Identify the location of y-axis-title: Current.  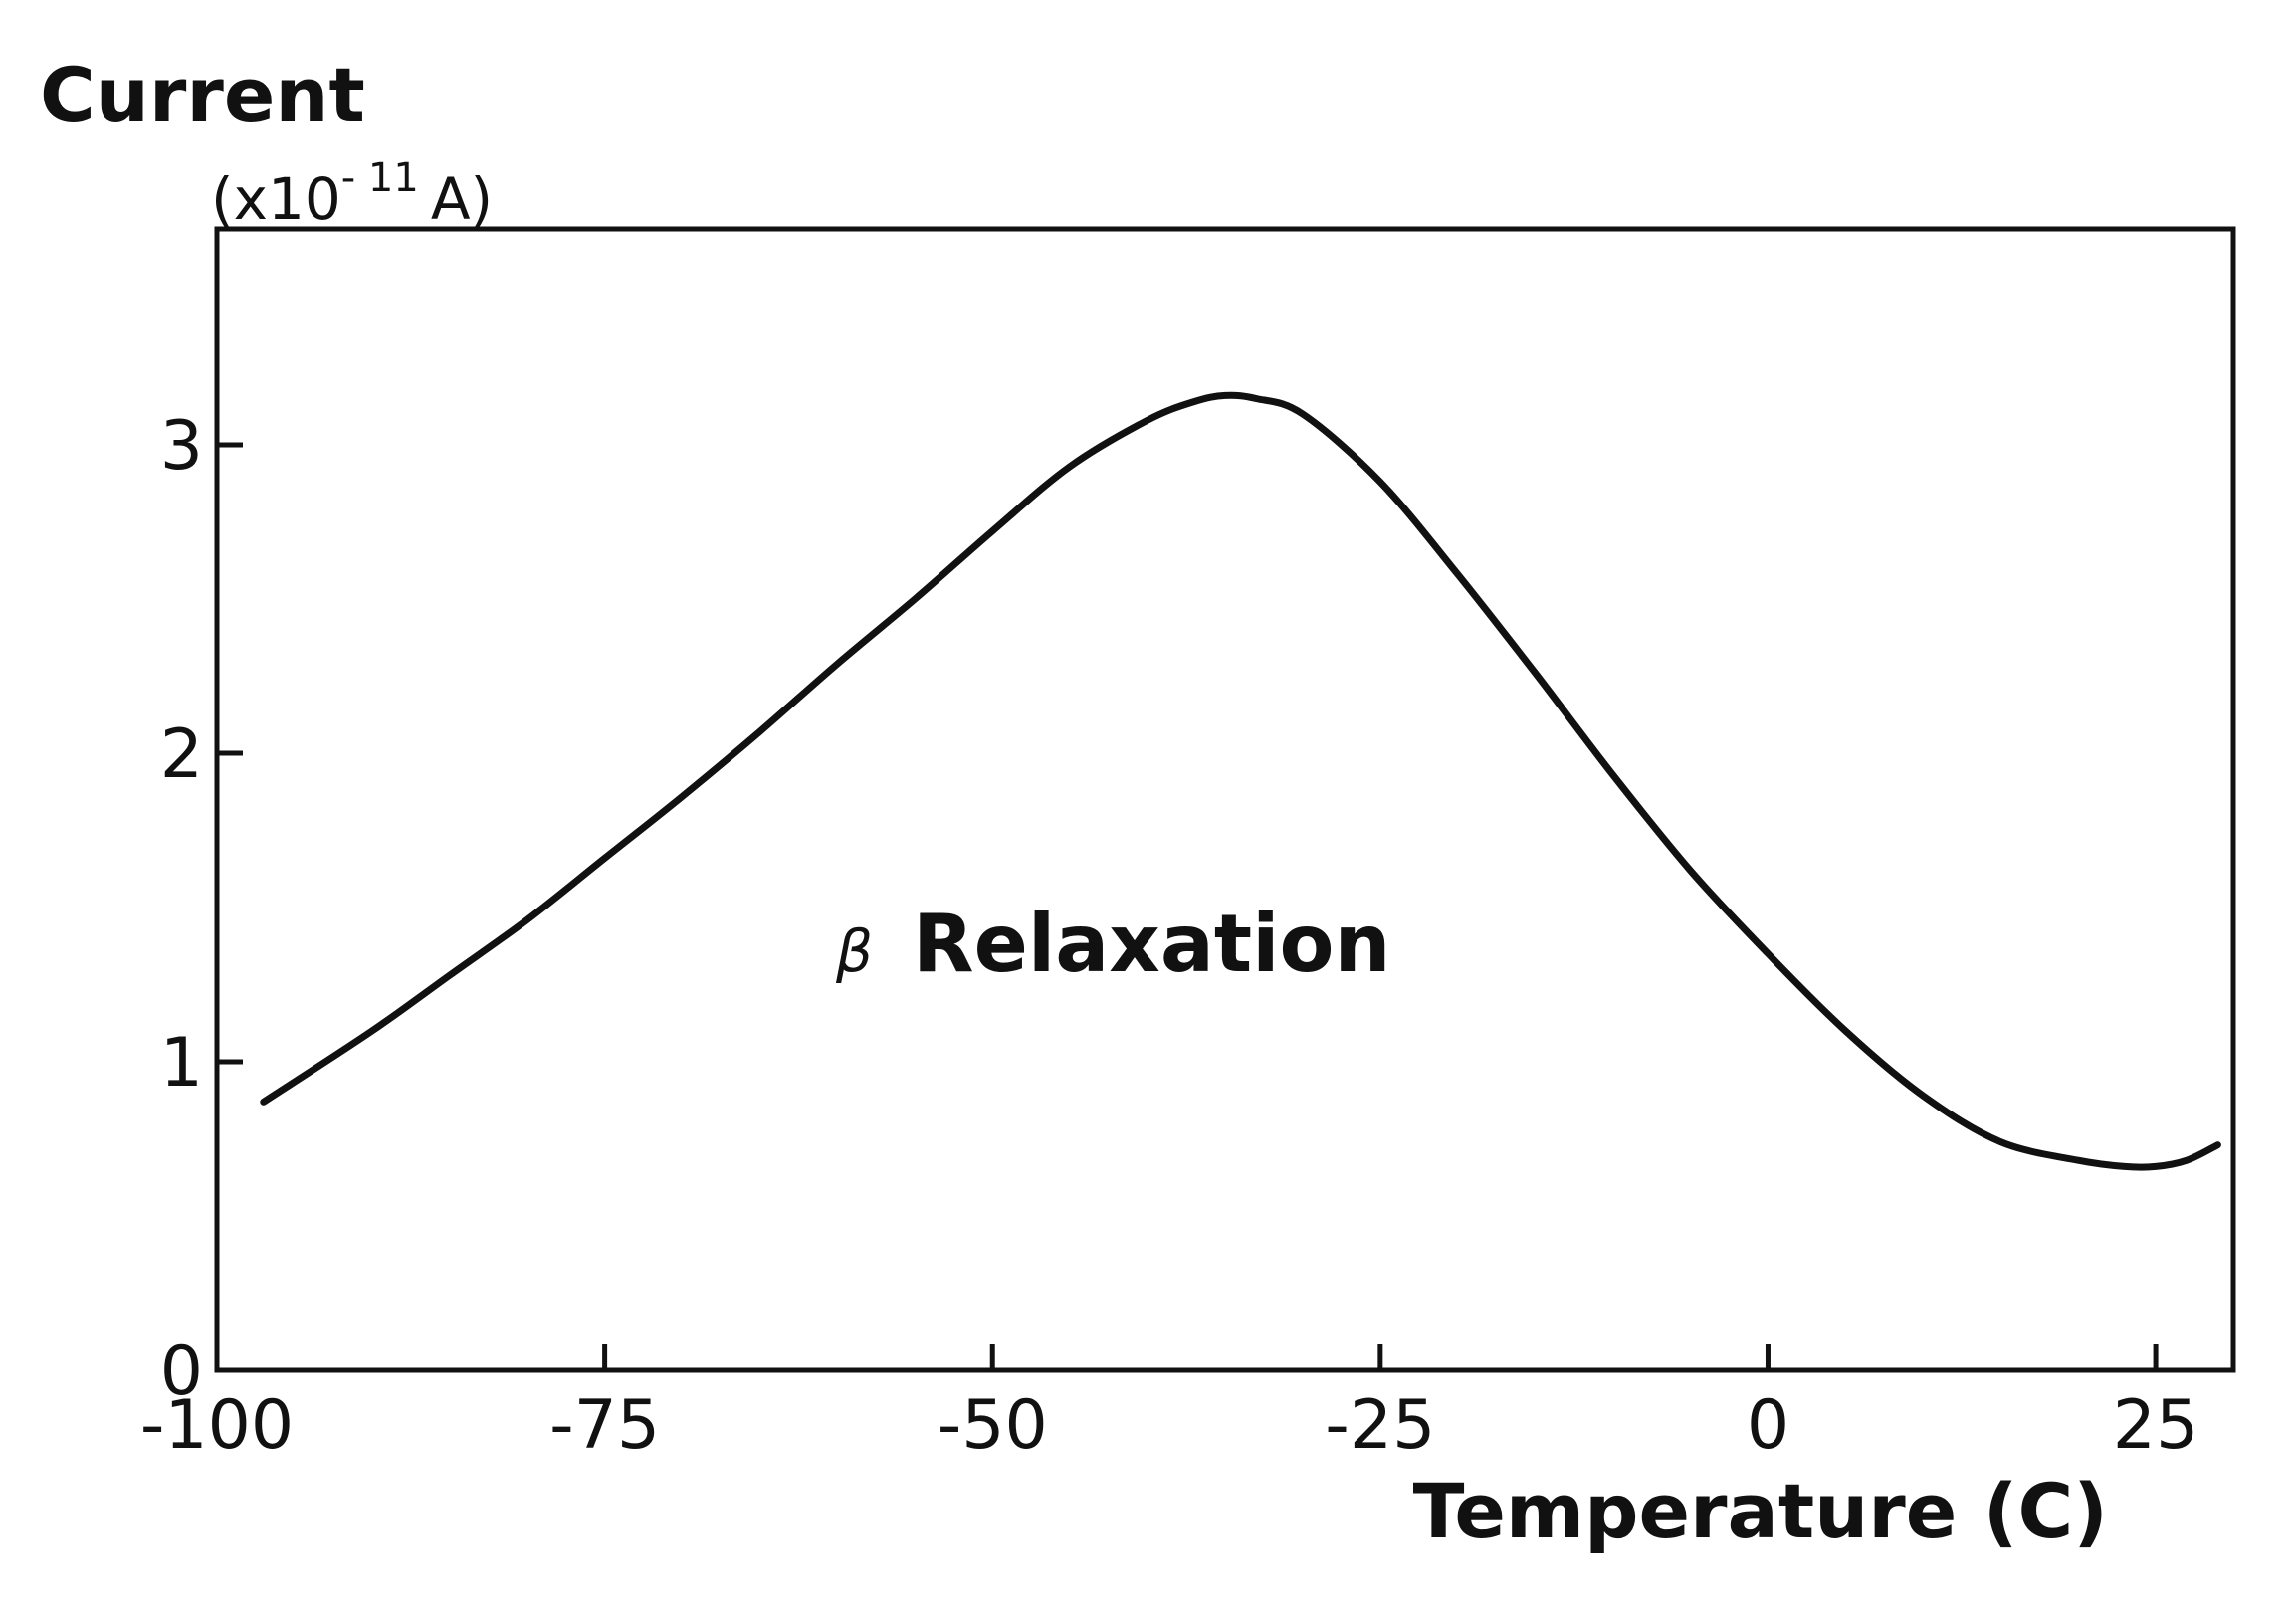
(202, 95).